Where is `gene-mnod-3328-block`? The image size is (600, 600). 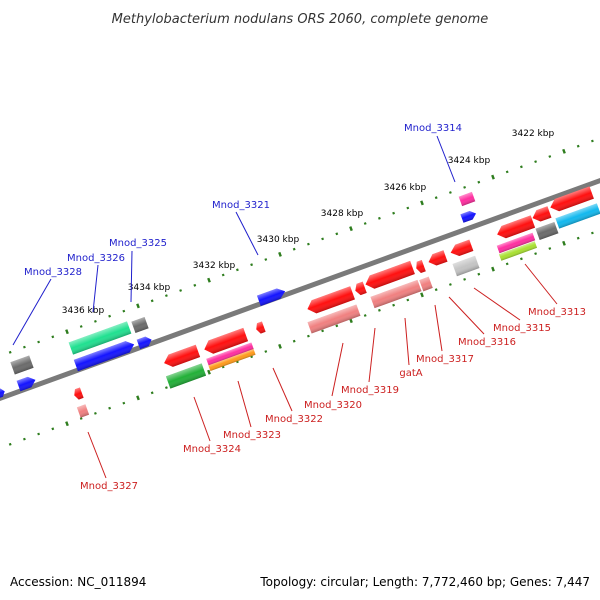 gene-mnod-3328-block is located at coordinates (22, 365).